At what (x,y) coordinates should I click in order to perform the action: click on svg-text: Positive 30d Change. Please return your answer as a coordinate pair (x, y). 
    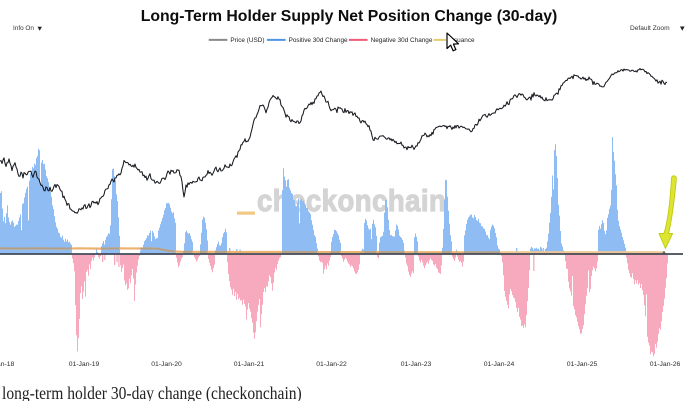
    Looking at the image, I should click on (318, 40).